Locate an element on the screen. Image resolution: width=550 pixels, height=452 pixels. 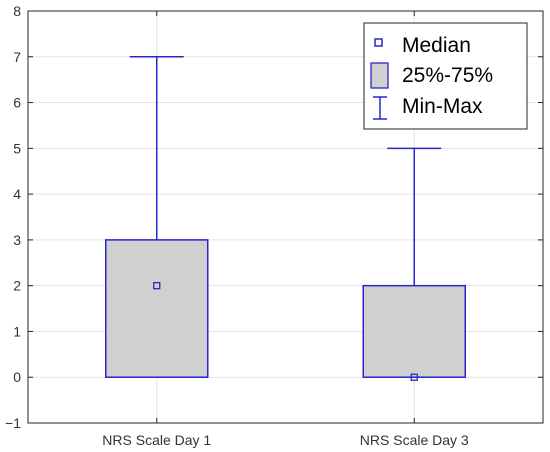
y-tick-label: 6 is located at coordinates (17, 103).